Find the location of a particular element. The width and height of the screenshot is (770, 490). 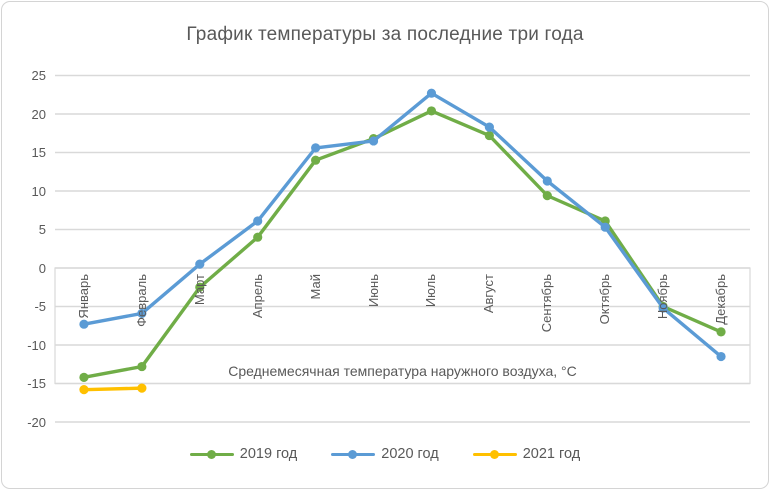

y-axis-tick-label: 10 is located at coordinates (38, 191).